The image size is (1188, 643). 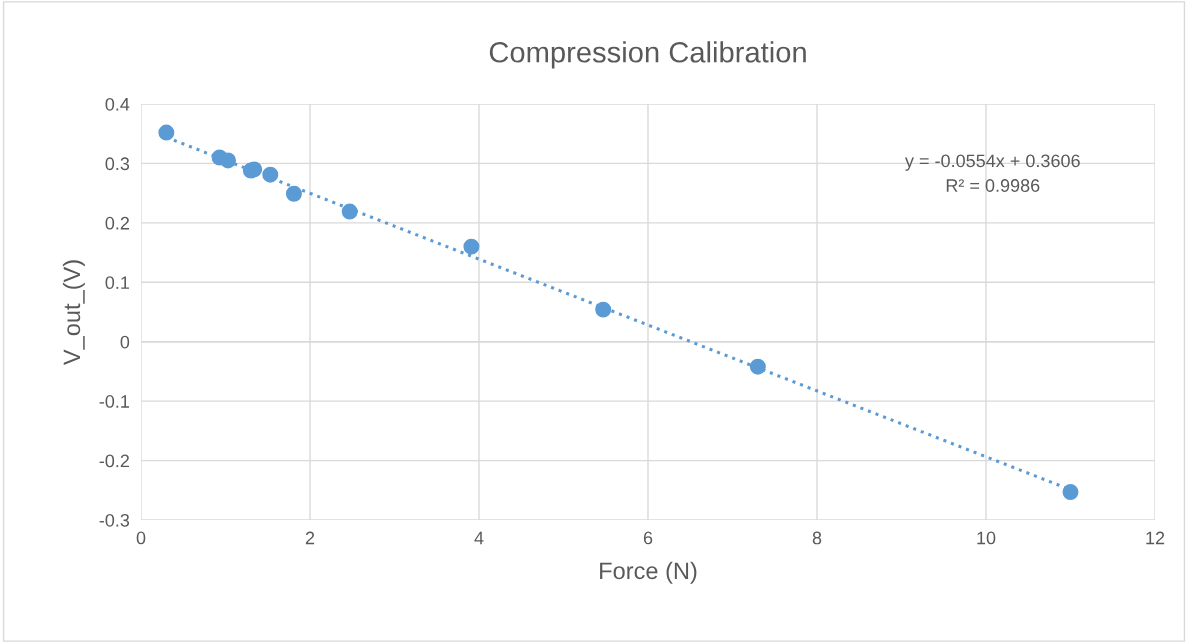 I want to click on x-tick-label: 12, so click(x=1155, y=538).